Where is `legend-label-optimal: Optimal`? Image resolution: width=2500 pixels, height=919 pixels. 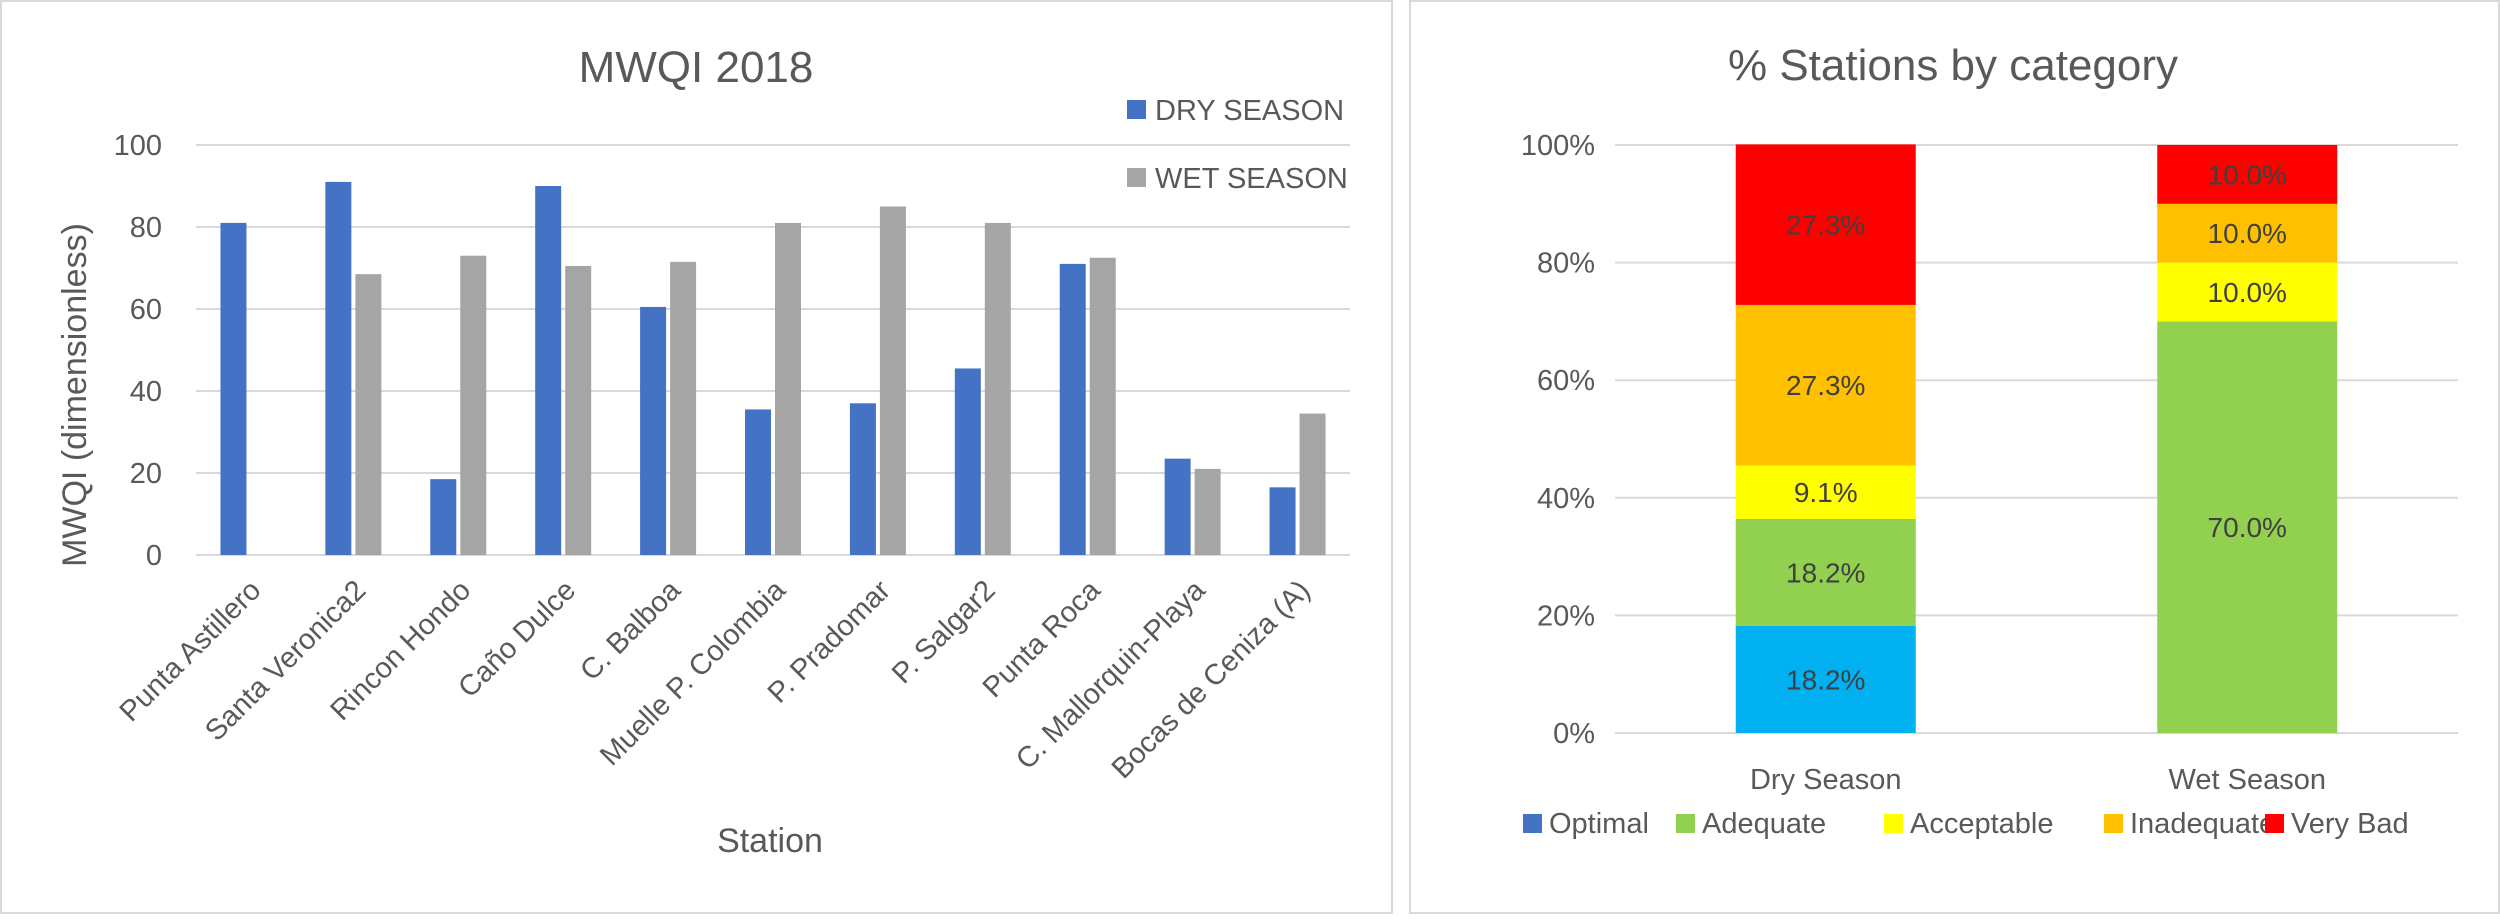
legend-label-optimal: Optimal is located at coordinates (1599, 824).